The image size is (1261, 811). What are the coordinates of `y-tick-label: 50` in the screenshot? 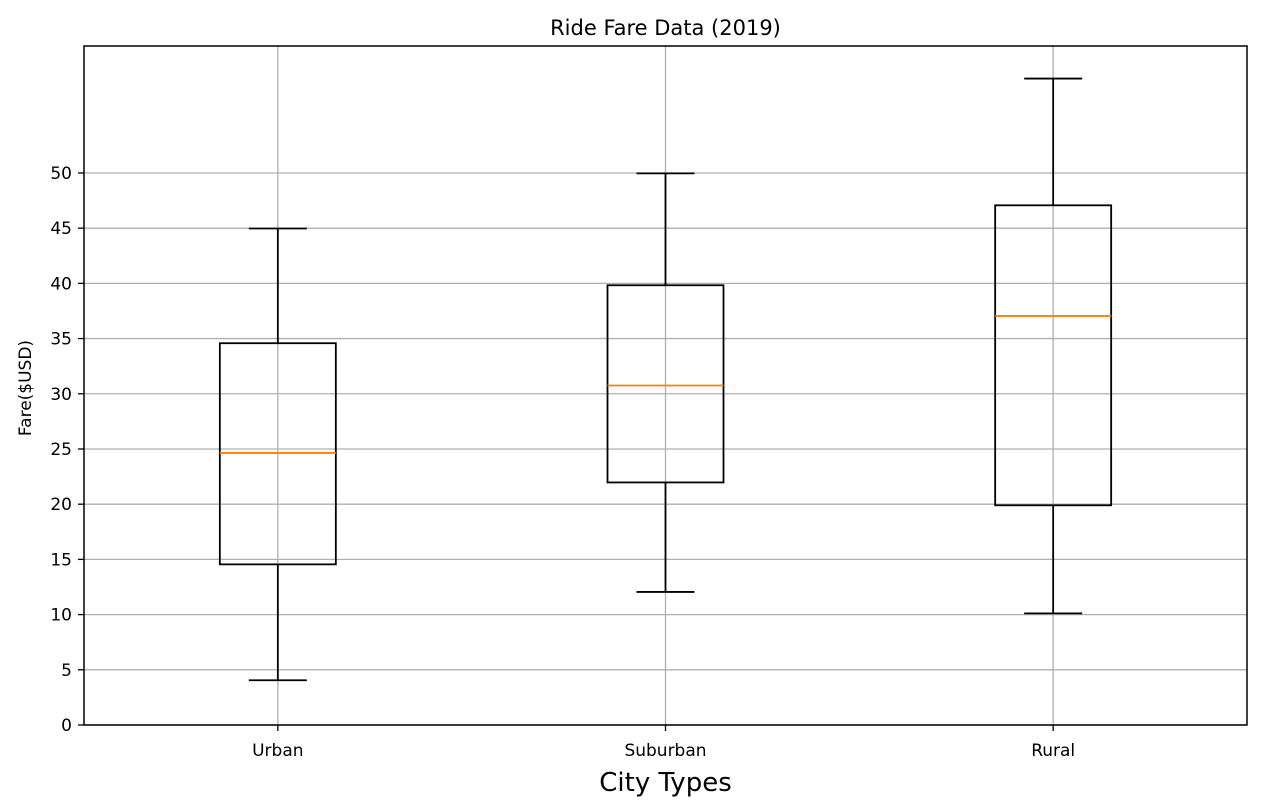 It's located at (61, 174).